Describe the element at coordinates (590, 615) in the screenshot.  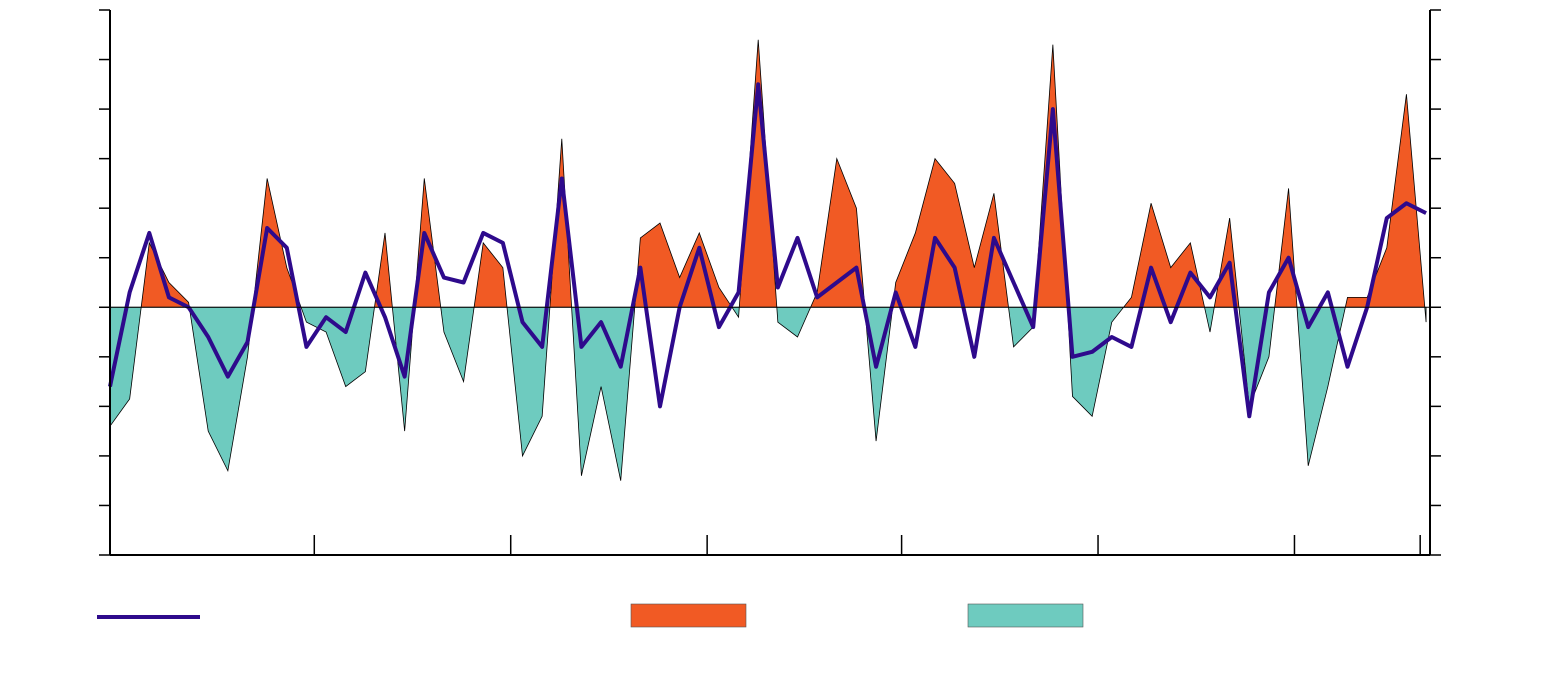
I see `legend` at that location.